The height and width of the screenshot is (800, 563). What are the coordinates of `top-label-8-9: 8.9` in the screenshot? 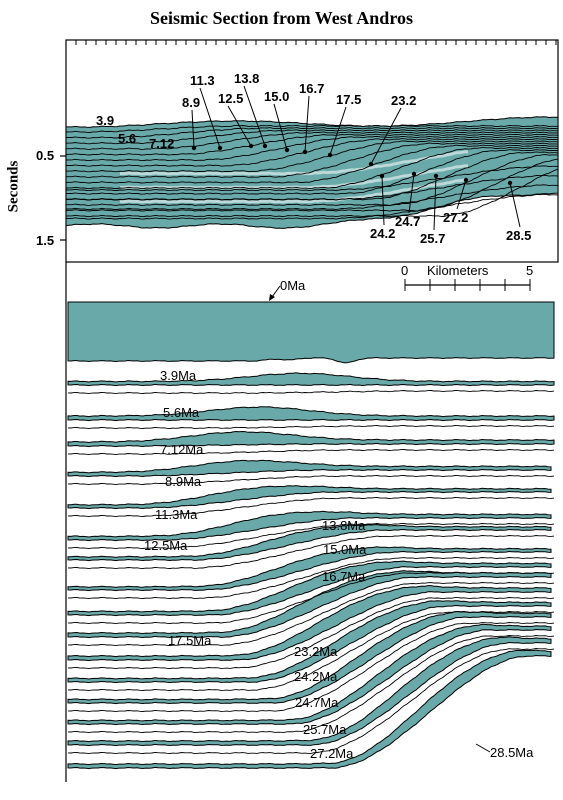 It's located at (191, 102).